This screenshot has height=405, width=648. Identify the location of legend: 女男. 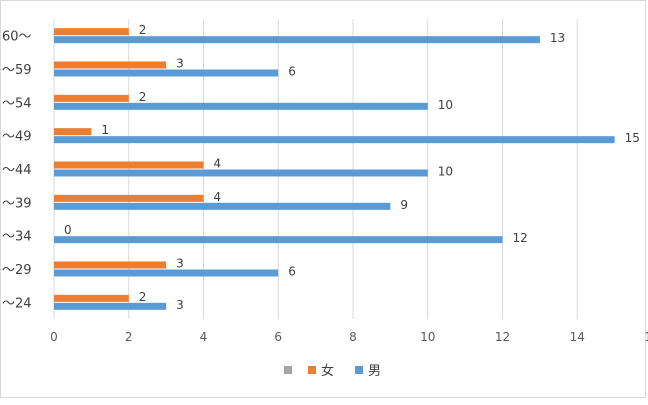
(332, 371).